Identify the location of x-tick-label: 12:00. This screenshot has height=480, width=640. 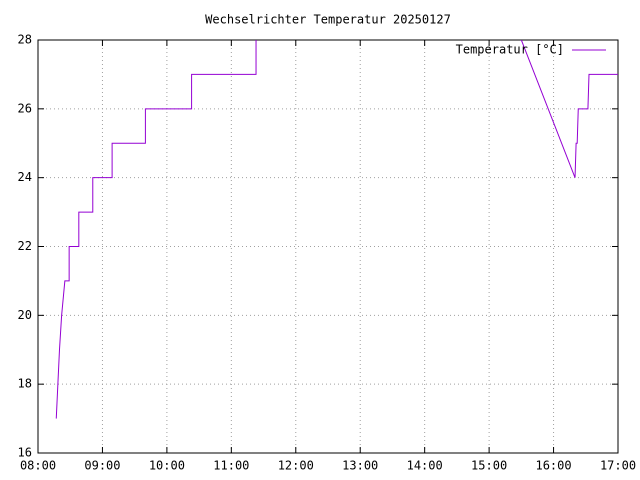
(296, 466).